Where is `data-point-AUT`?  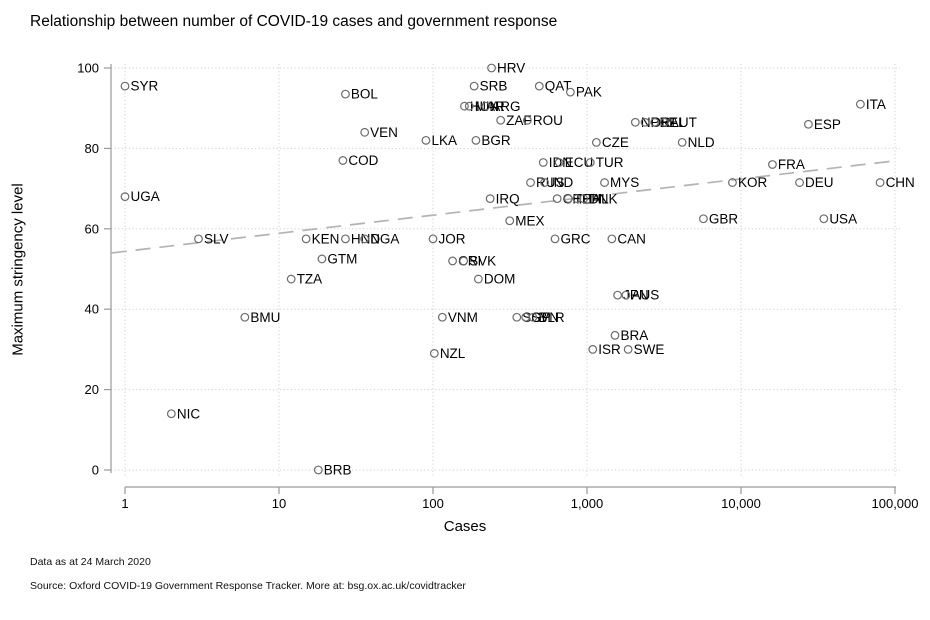
data-point-AUT is located at coordinates (664, 122).